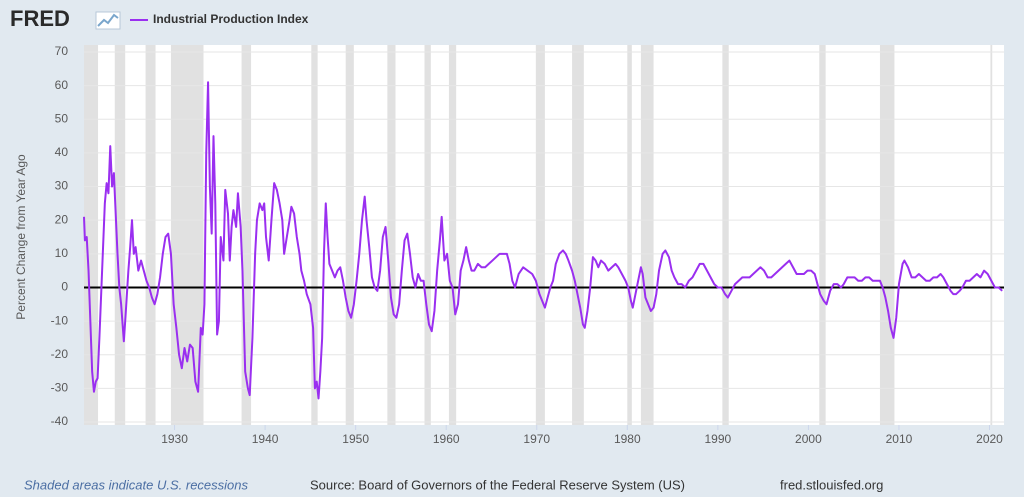  What do you see at coordinates (62, 253) in the screenshot?
I see `y-tick-label: 10` at bounding box center [62, 253].